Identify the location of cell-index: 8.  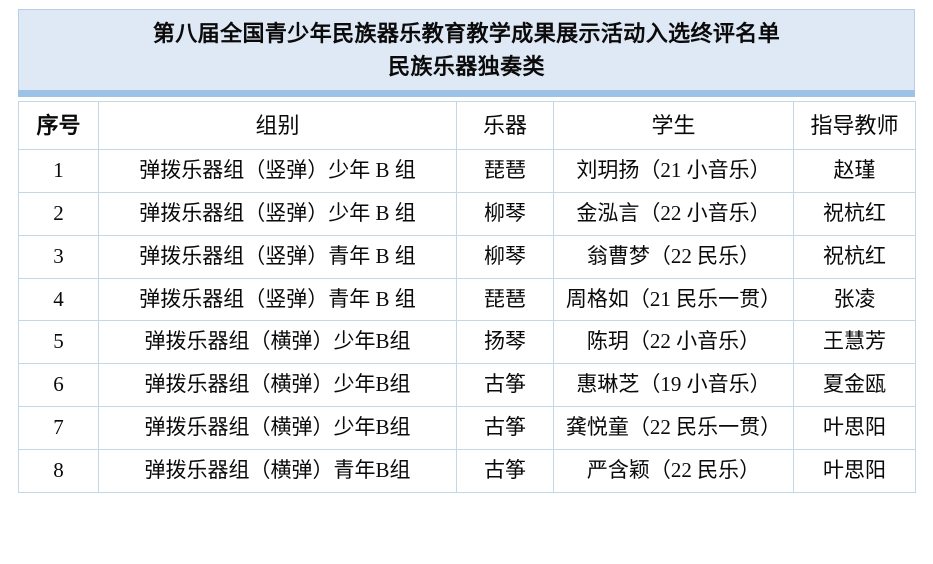
(58, 470).